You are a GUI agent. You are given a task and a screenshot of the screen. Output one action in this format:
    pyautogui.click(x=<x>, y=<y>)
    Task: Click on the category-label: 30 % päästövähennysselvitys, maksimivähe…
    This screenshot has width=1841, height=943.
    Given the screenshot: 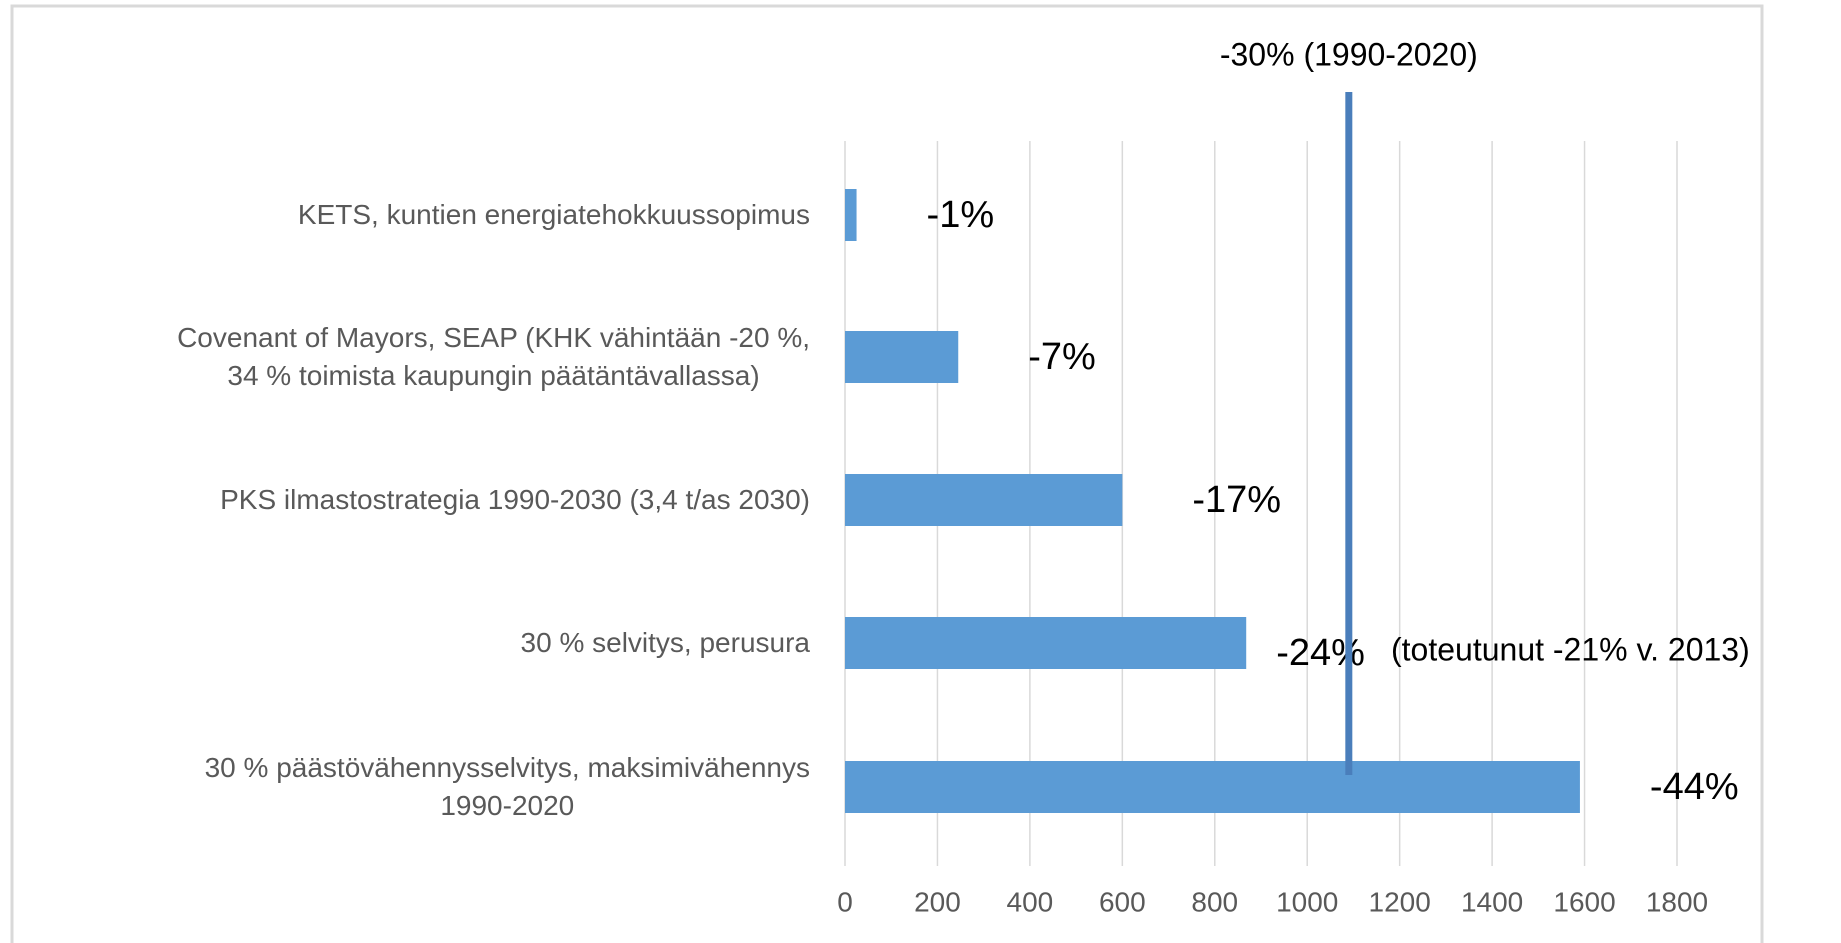 What is the action you would take?
    pyautogui.click(x=507, y=786)
    